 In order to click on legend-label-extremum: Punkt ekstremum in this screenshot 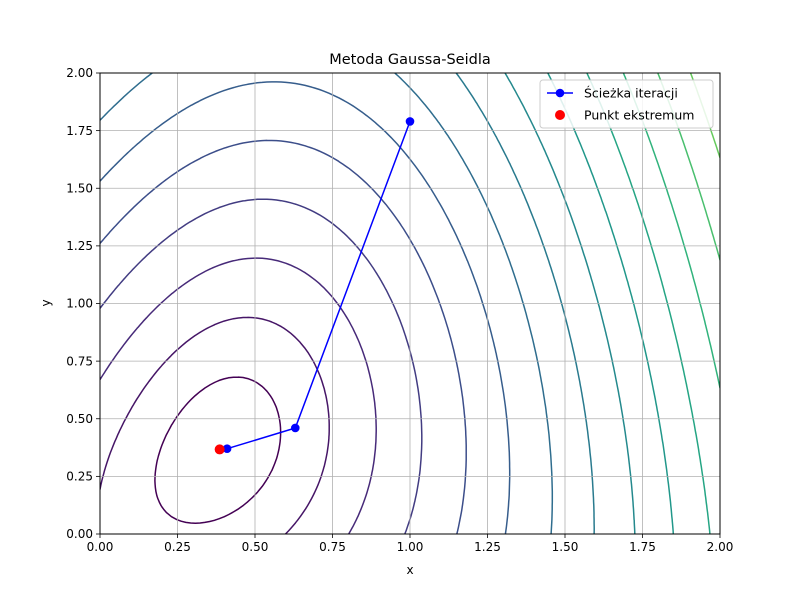, I will do `click(639, 115)`.